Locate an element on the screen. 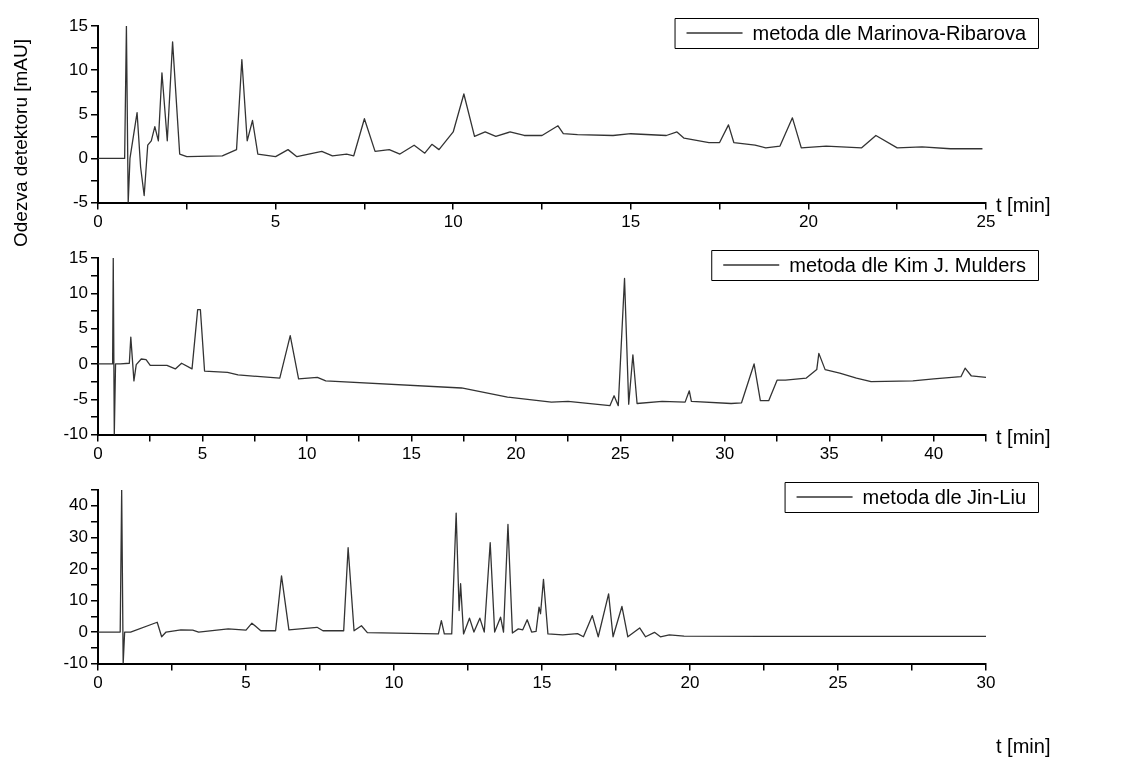 The width and height of the screenshot is (1134, 775). y-tick-label: 40 is located at coordinates (78, 505).